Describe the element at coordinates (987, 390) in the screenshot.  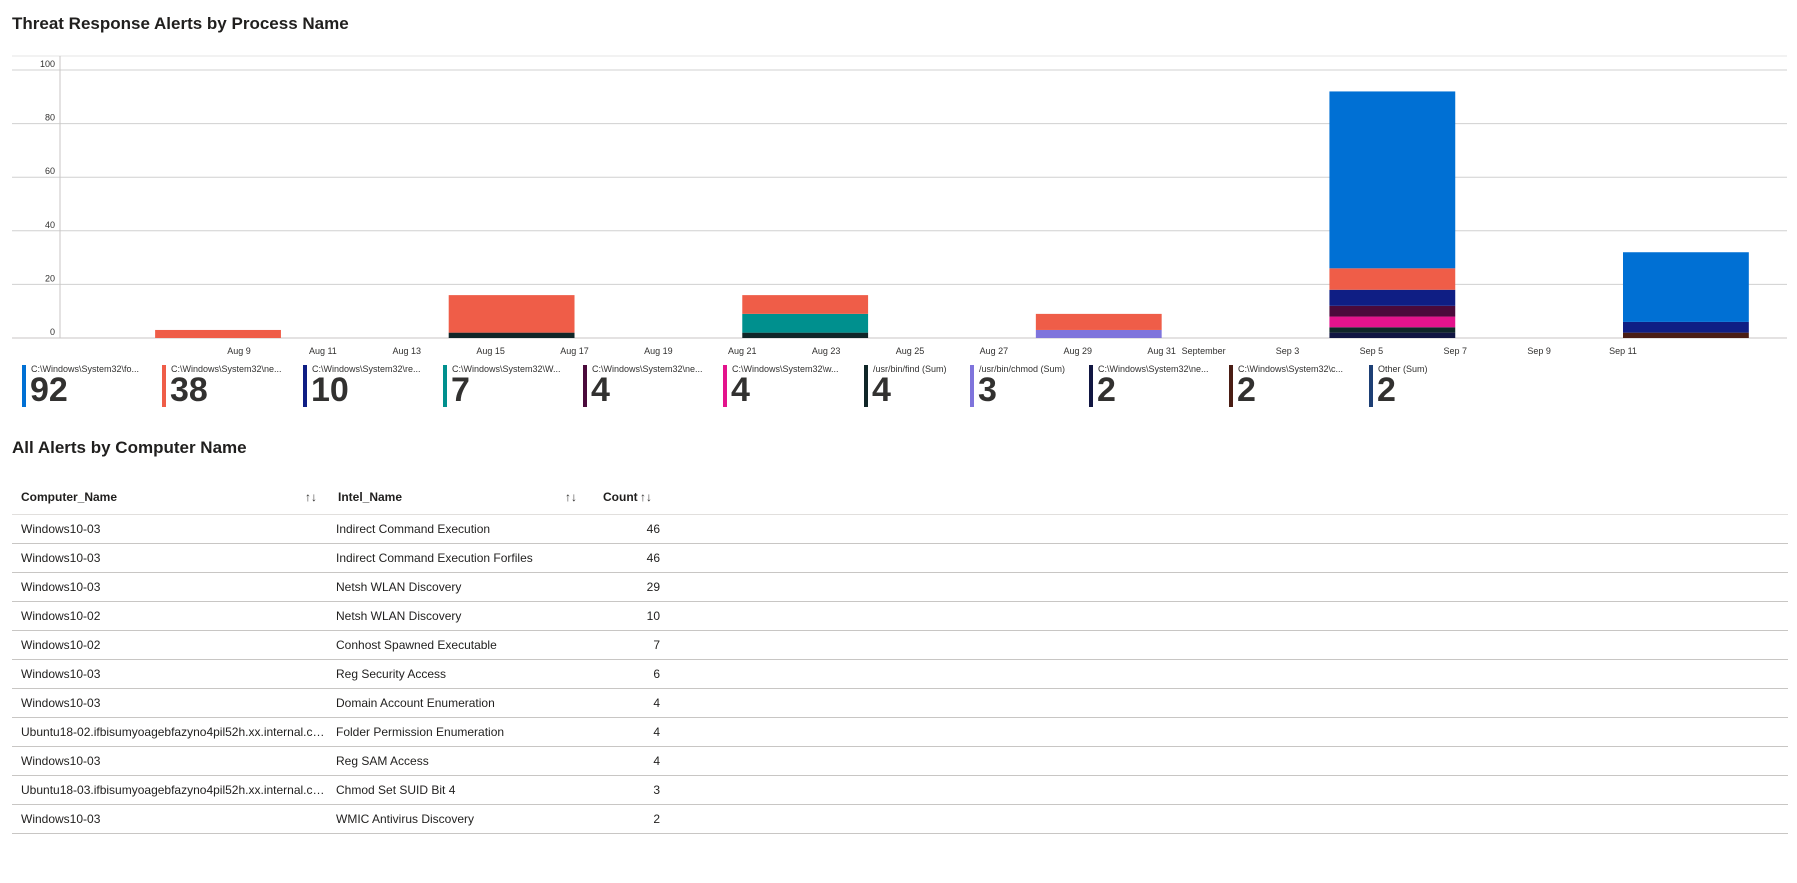
I see `legend-value: 3` at that location.